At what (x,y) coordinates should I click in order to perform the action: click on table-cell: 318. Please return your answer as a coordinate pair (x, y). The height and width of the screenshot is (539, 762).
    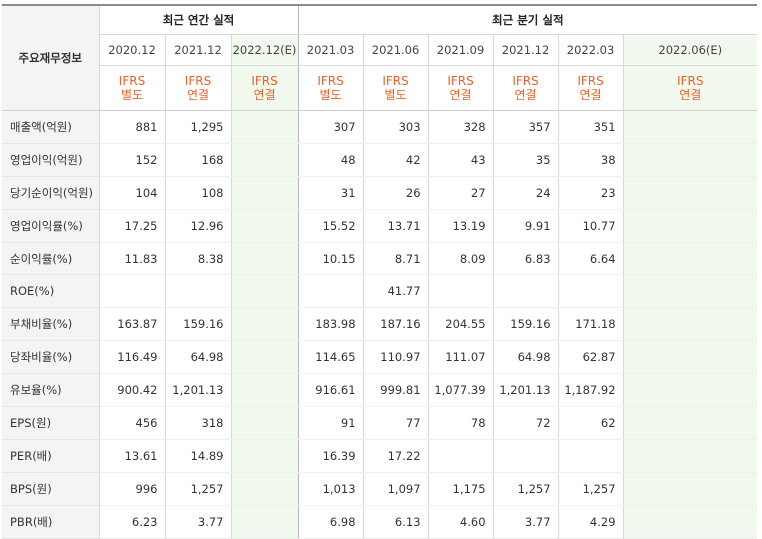
    Looking at the image, I should click on (197, 423).